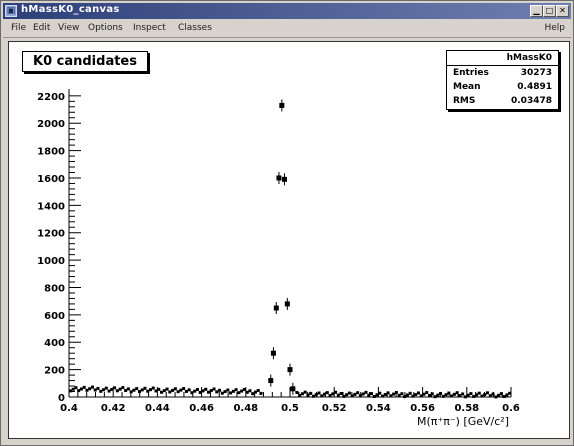 Image resolution: width=574 pixels, height=446 pixels. What do you see at coordinates (549, 11) in the screenshot?
I see `maximize-icon: □` at bounding box center [549, 11].